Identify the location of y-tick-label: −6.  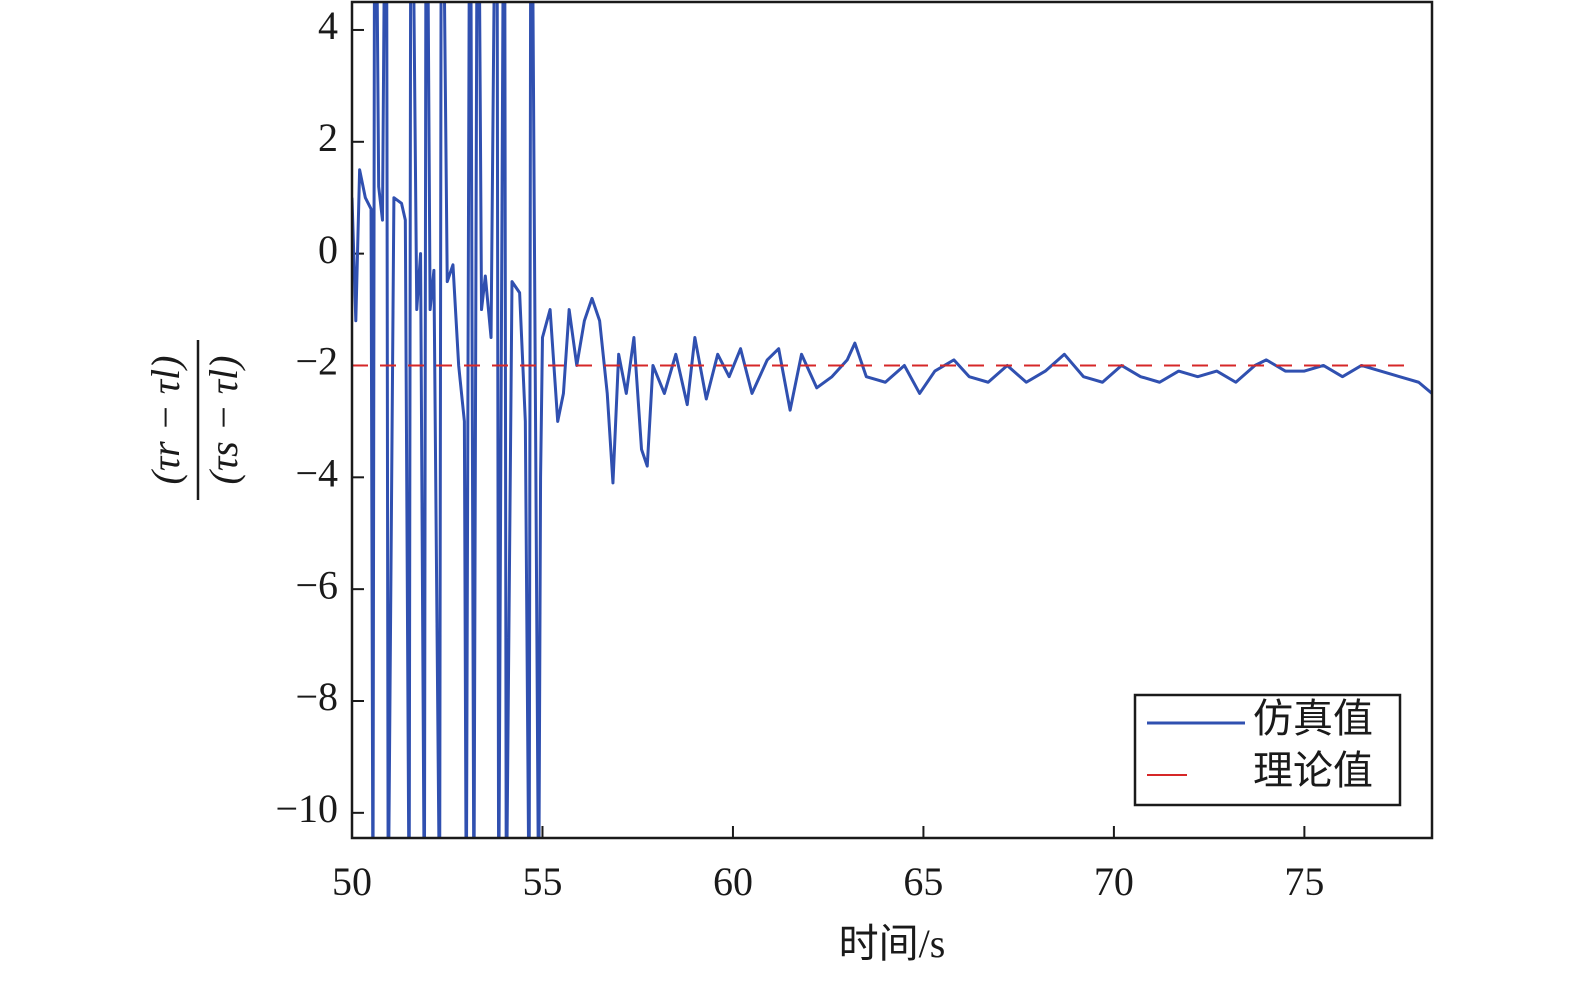
(316, 584).